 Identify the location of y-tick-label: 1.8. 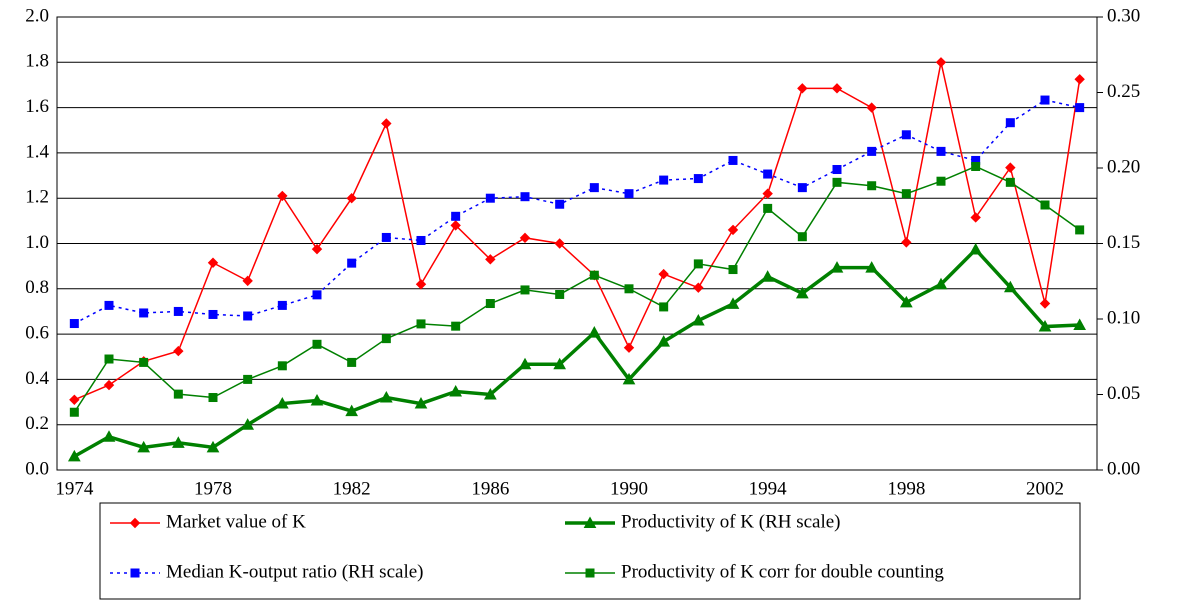
(37, 61).